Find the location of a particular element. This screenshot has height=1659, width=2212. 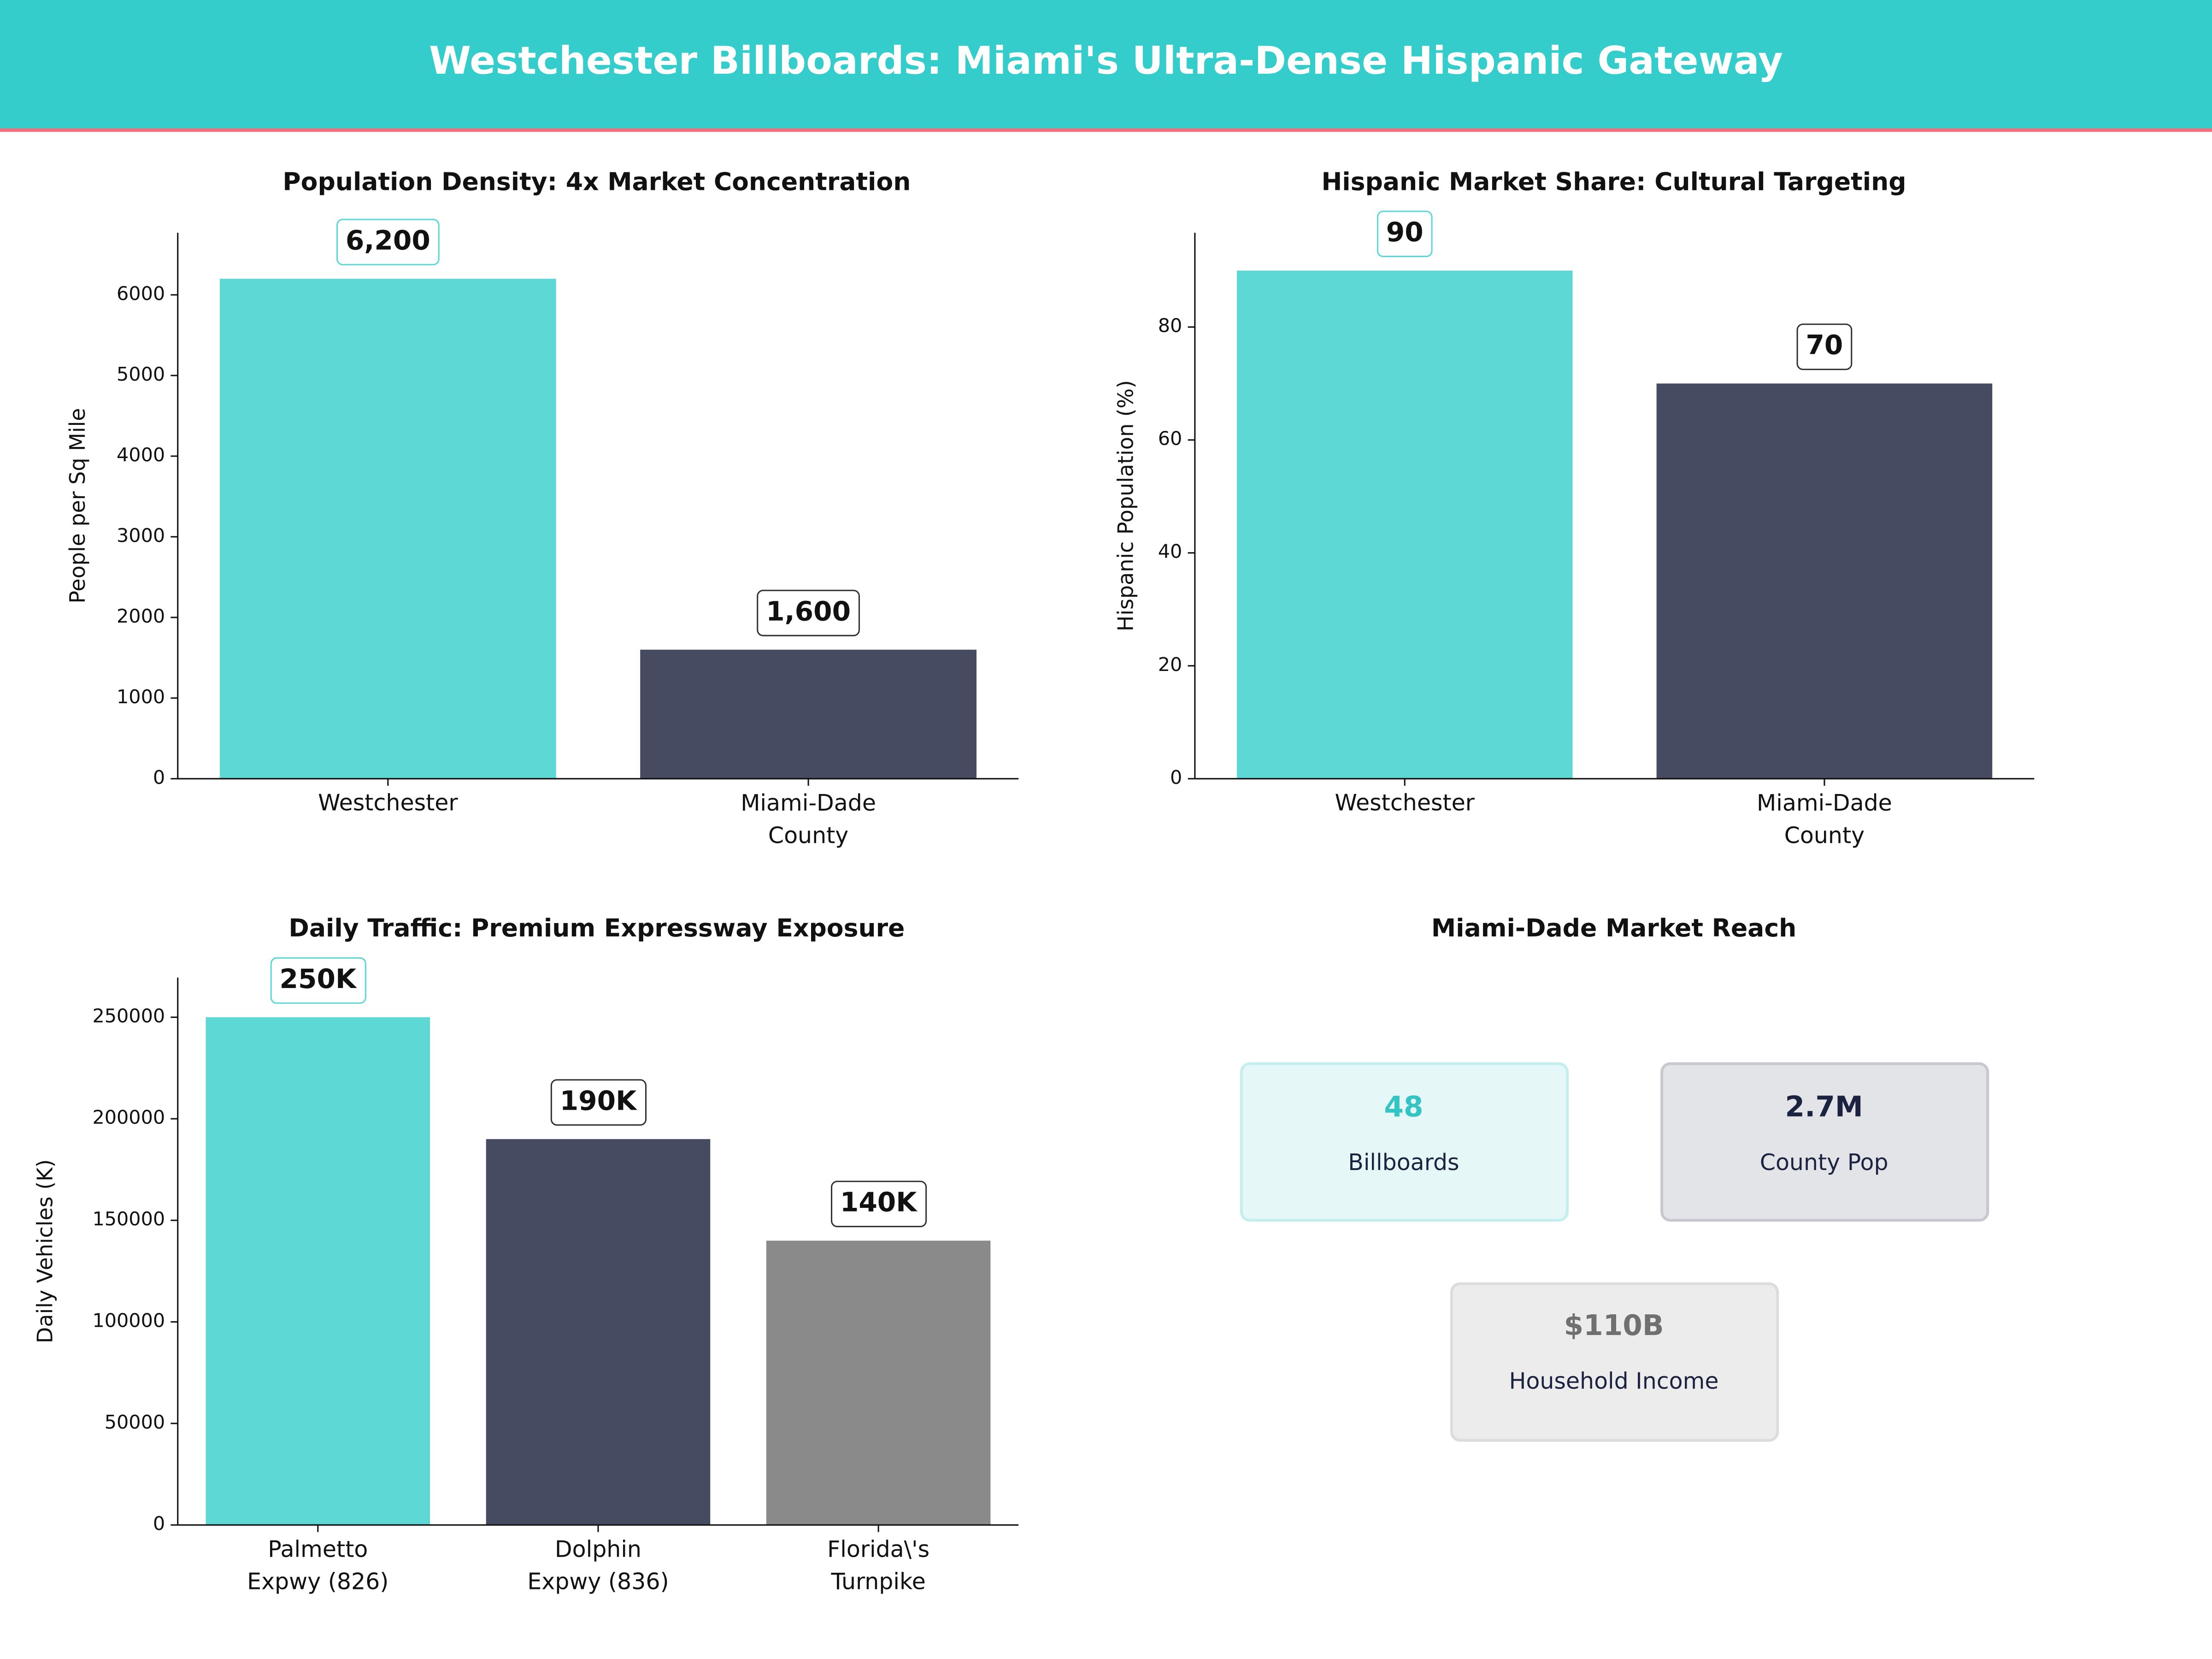

value-label: 1,600 is located at coordinates (808, 611).